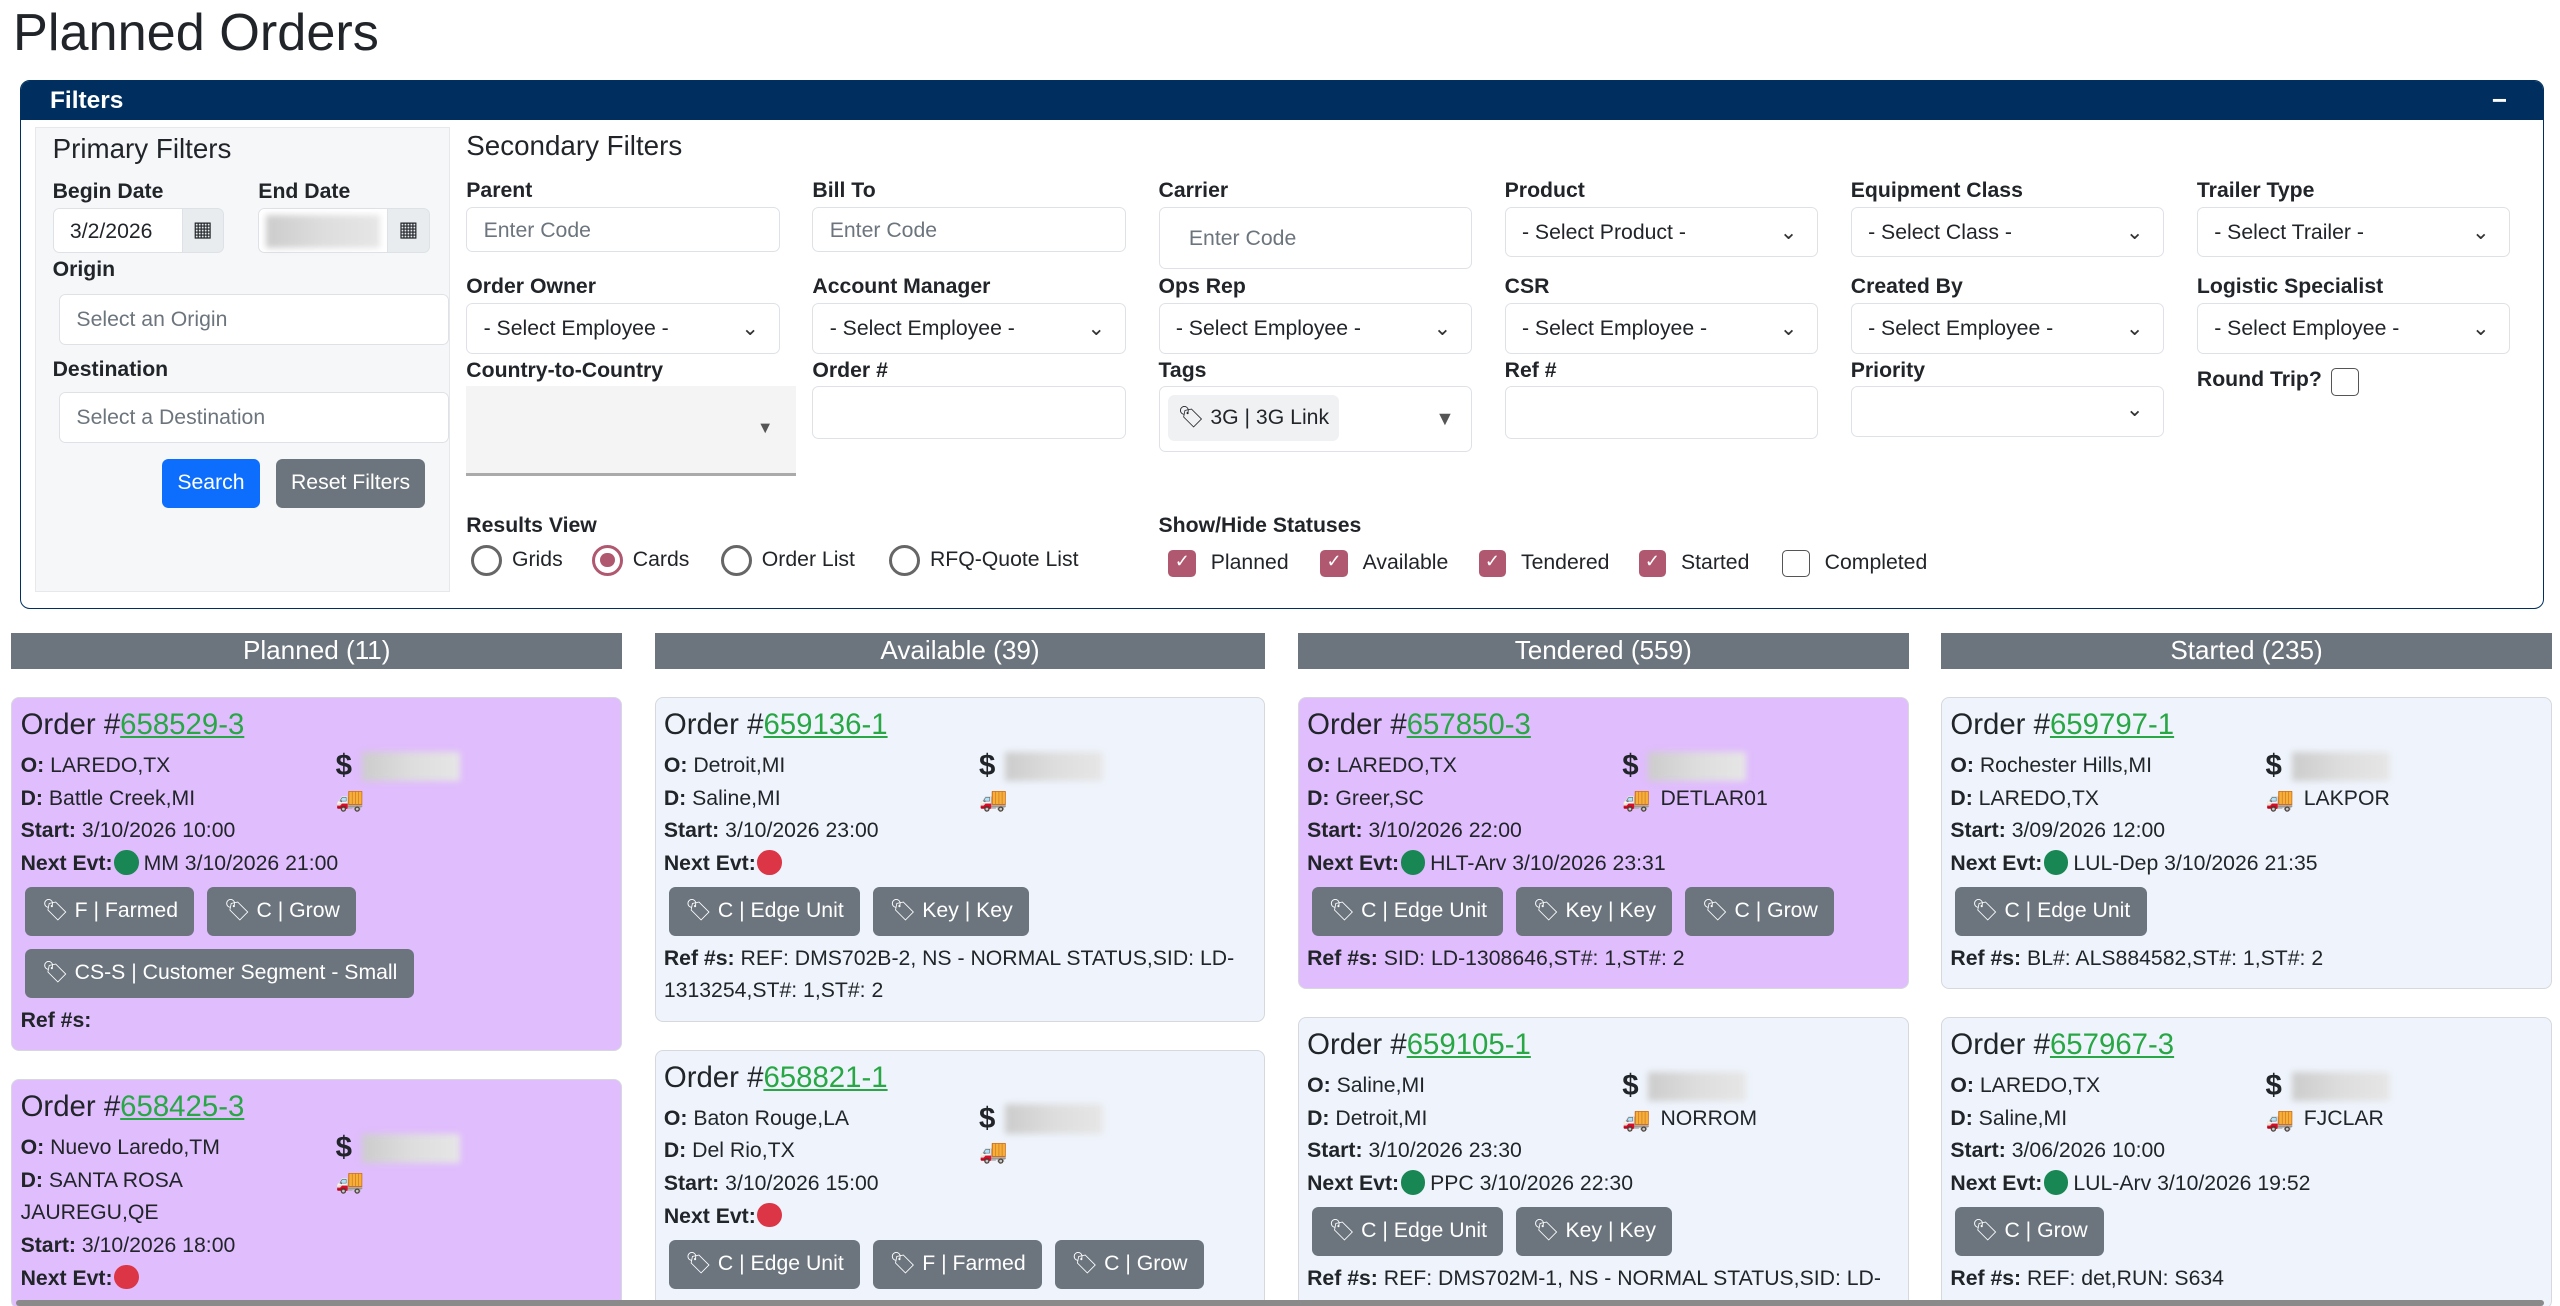 This screenshot has height=1306, width=2560. I want to click on origin-label: O:, so click(1319, 1085).